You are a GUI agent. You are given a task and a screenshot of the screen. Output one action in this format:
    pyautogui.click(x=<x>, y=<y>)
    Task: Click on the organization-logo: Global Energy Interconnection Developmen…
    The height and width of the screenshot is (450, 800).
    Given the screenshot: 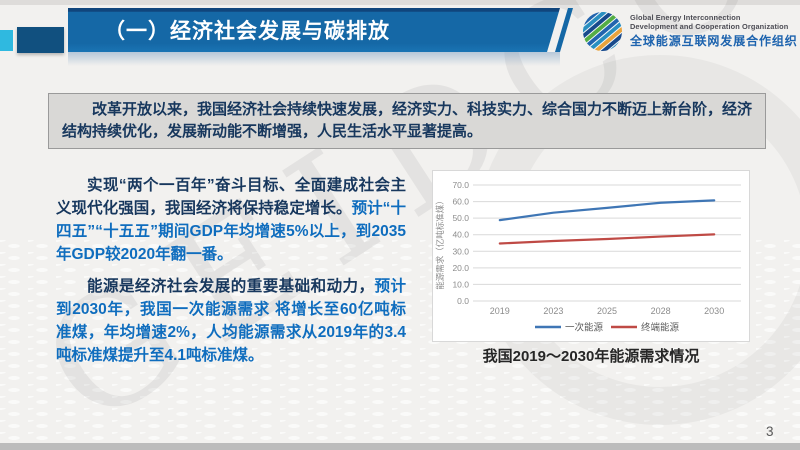 What is the action you would take?
    pyautogui.click(x=690, y=31)
    